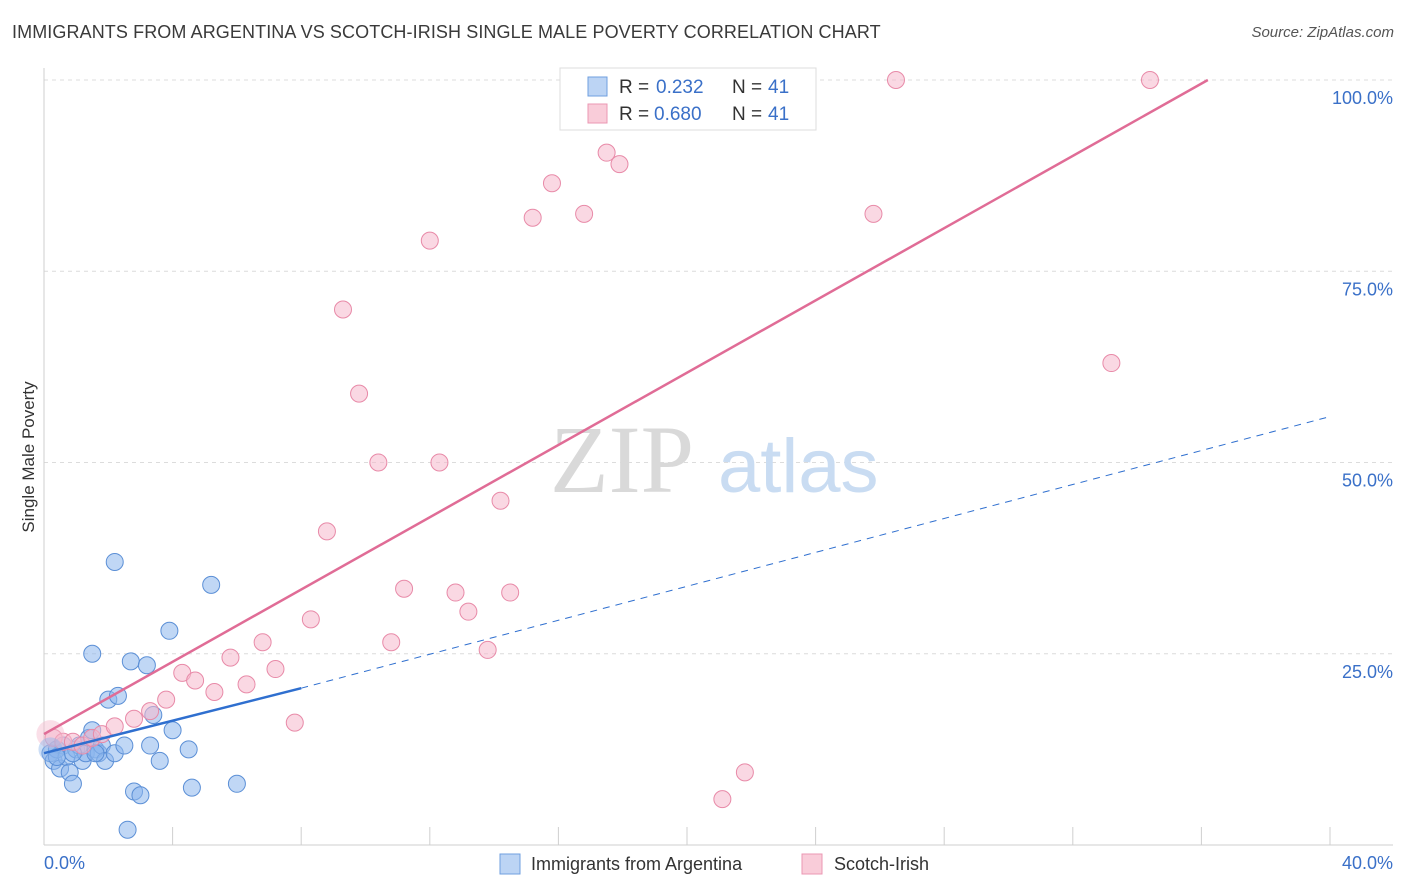 This screenshot has height=892, width=1406. Describe the element at coordinates (1367, 481) in the screenshot. I see `y-tick-label-1: 50.0%` at that location.